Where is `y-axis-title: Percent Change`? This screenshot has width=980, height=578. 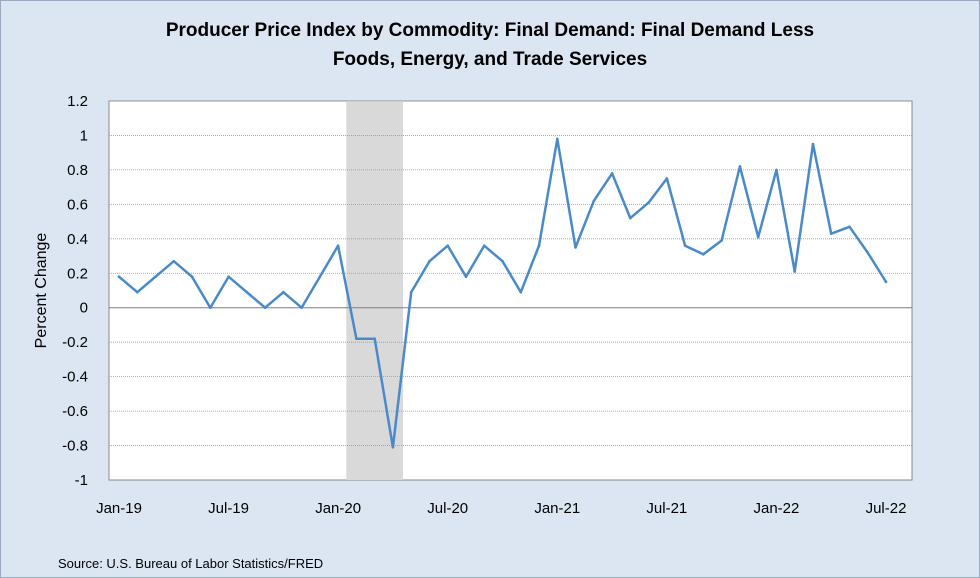 y-axis-title: Percent Change is located at coordinates (41, 291).